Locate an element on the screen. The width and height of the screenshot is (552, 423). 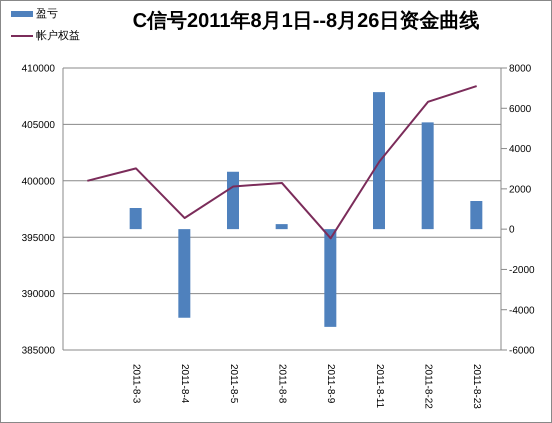
x-tick-label: 2011-8-8 is located at coordinates (282, 384).